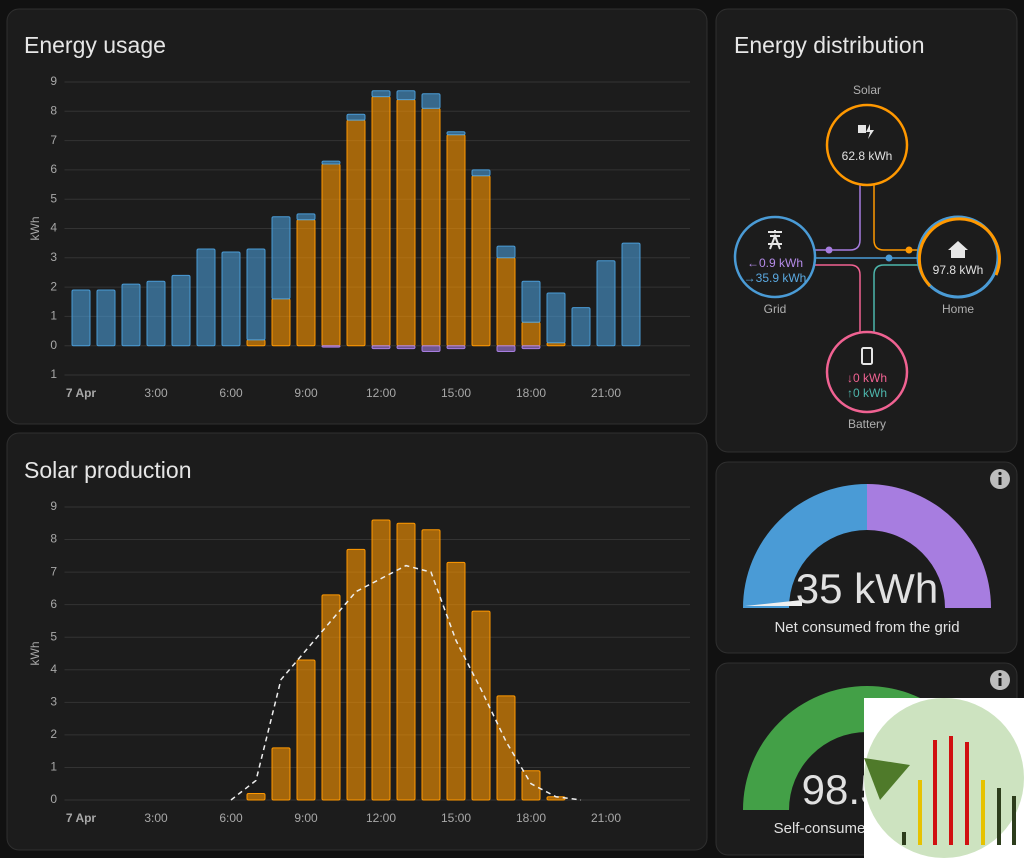 This screenshot has width=1024, height=858. Describe the element at coordinates (35, 654) in the screenshot. I see `y-axis-label: kWh` at that location.